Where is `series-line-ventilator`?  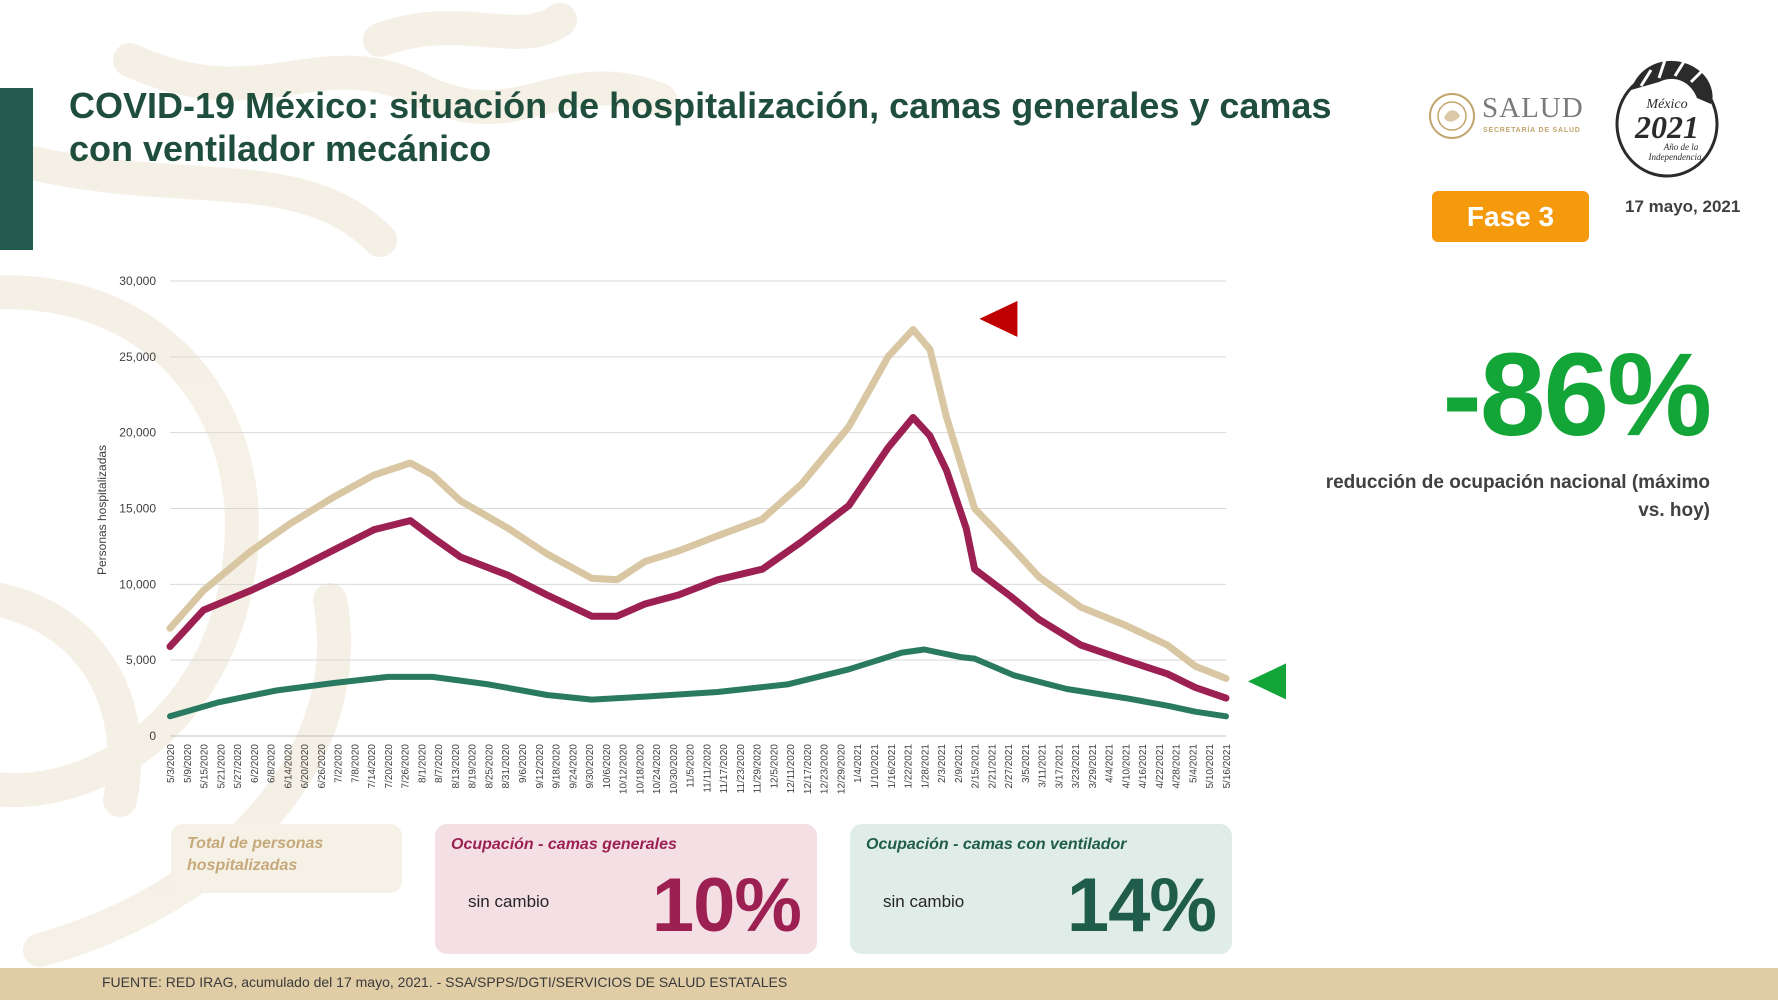 series-line-ventilator is located at coordinates (698, 683).